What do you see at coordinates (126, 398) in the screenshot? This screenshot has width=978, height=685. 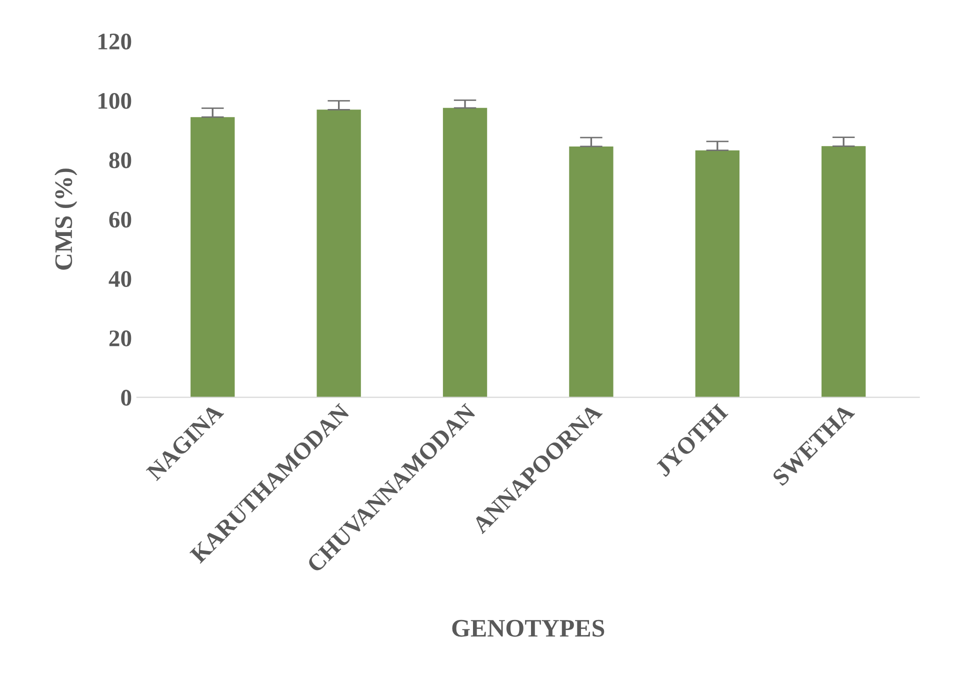 I see `y-tick-label: 0` at bounding box center [126, 398].